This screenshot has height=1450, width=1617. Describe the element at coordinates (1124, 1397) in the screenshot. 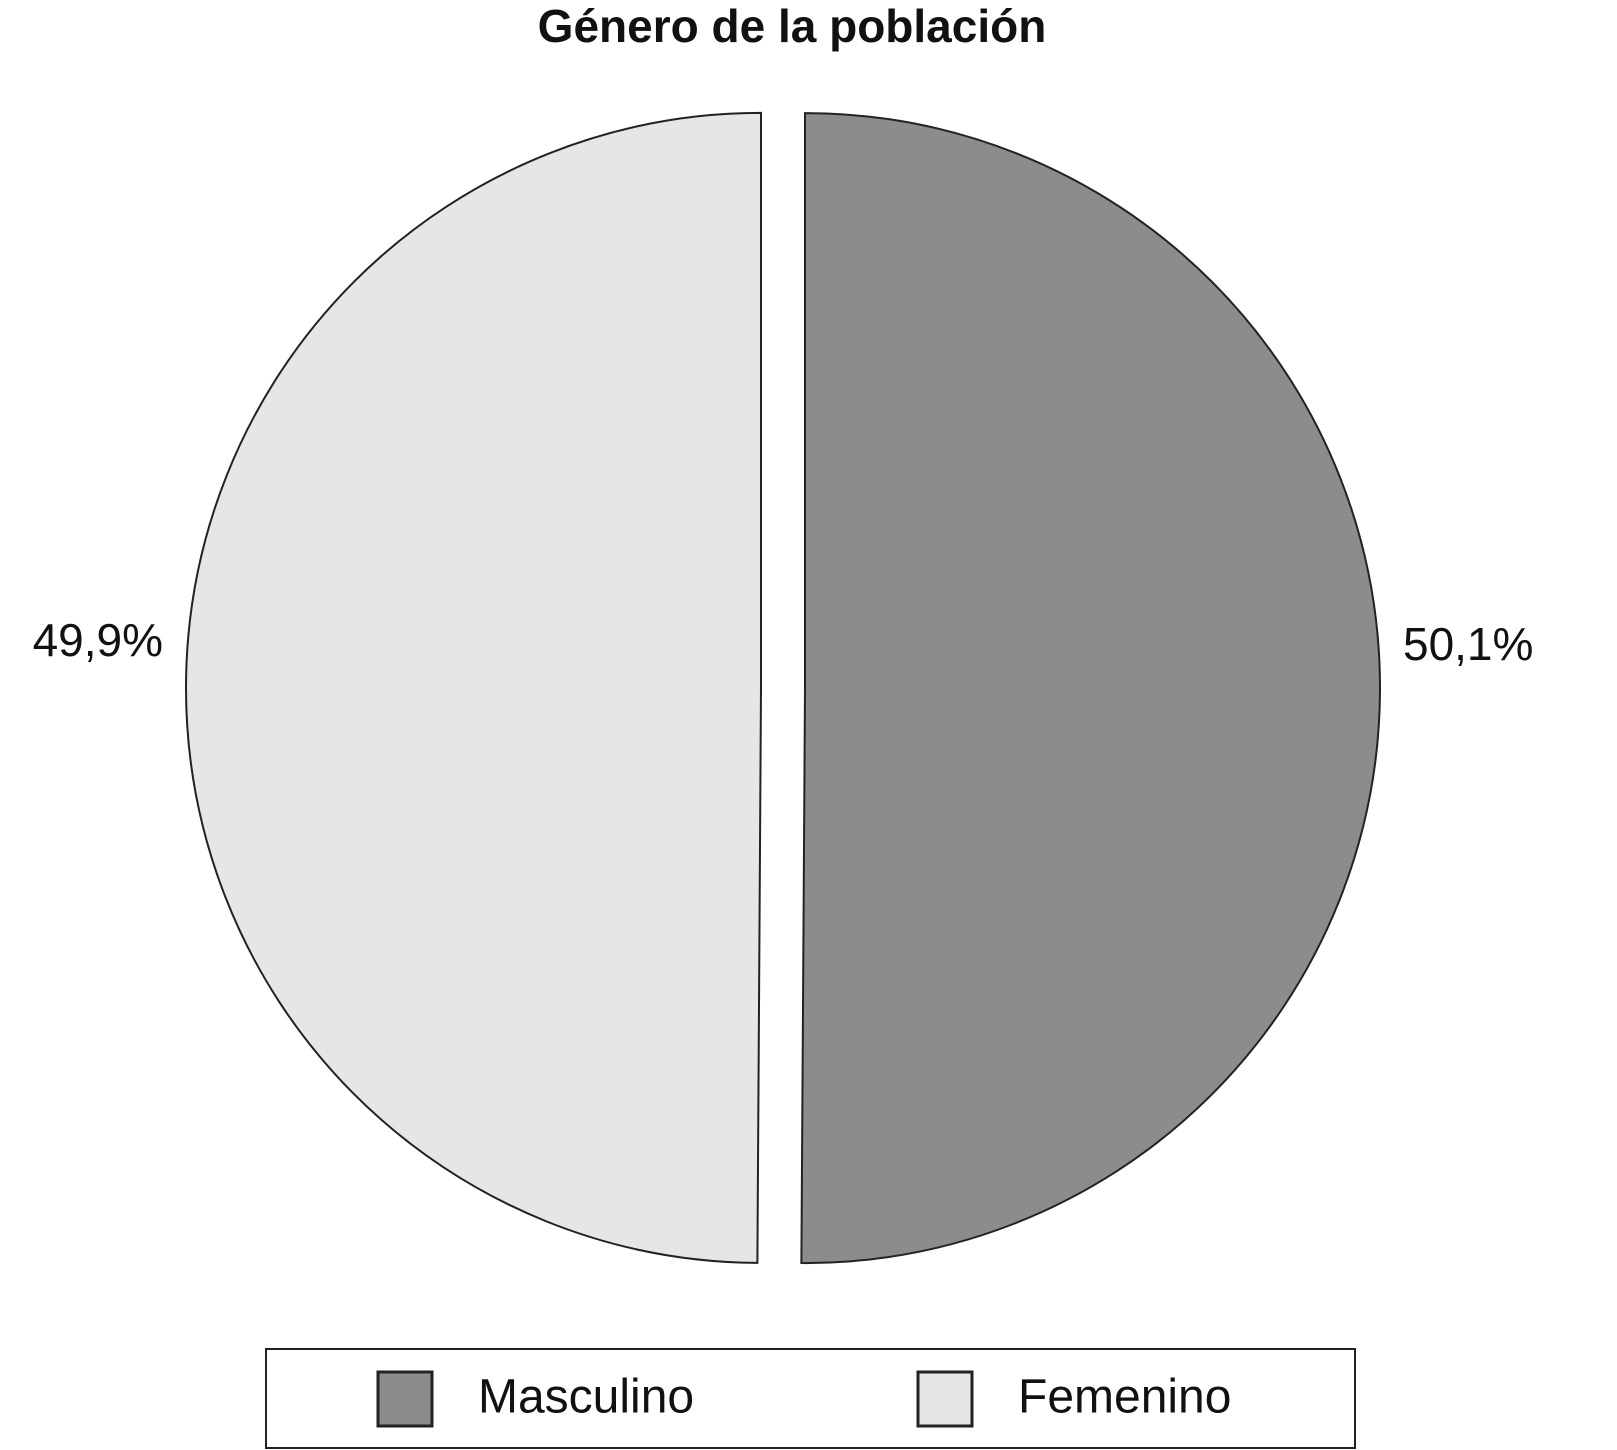

I see `legend-label: Femenino` at that location.